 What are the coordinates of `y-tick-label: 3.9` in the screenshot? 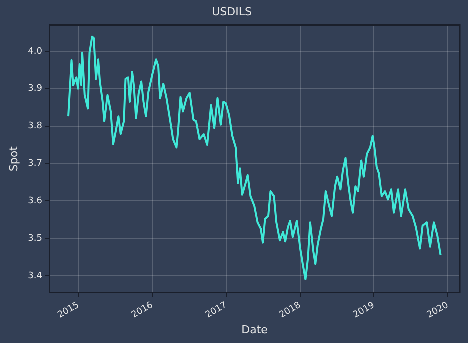 It's located at (35, 89).